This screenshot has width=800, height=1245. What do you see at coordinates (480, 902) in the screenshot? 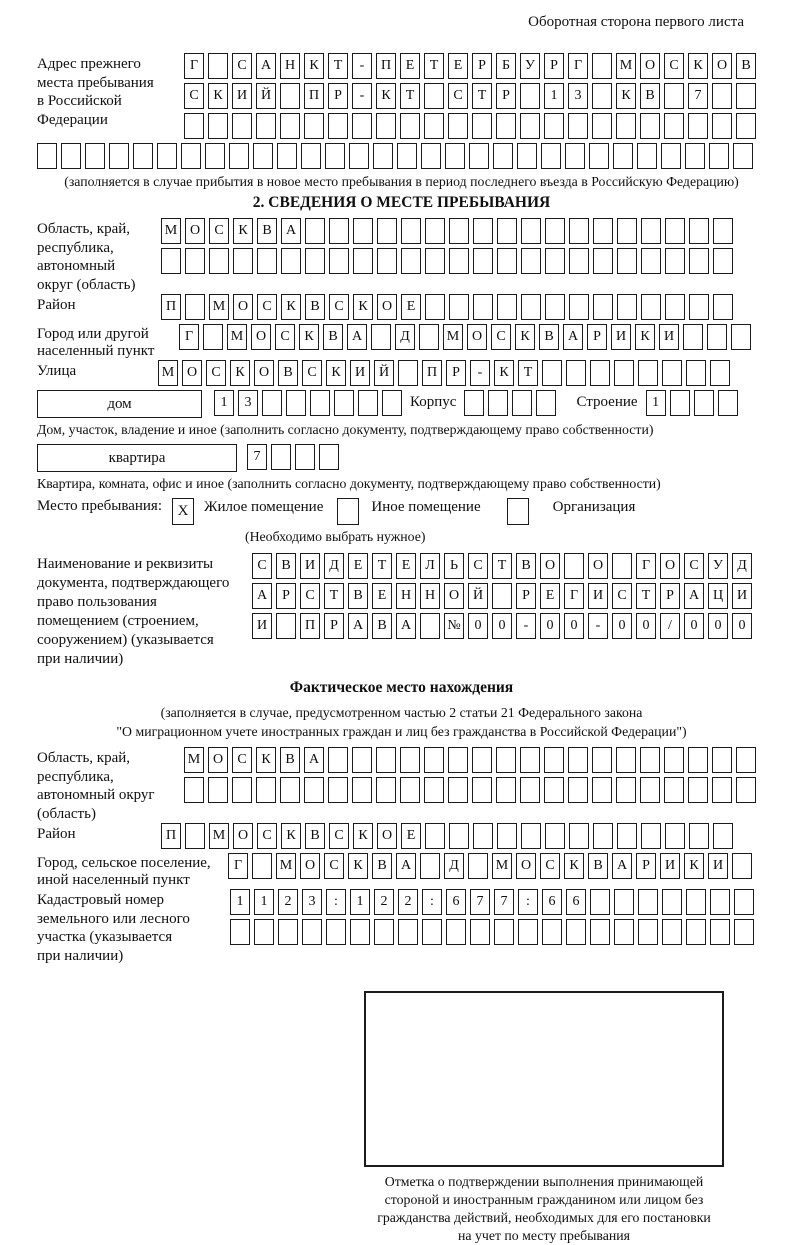
I see `char-cell: 7` at bounding box center [480, 902].